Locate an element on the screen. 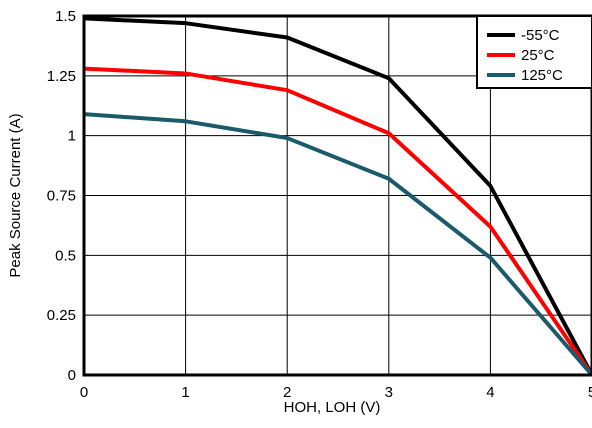 Image resolution: width=592 pixels, height=428 pixels. y-tick-label: 1.25 is located at coordinates (61, 76).